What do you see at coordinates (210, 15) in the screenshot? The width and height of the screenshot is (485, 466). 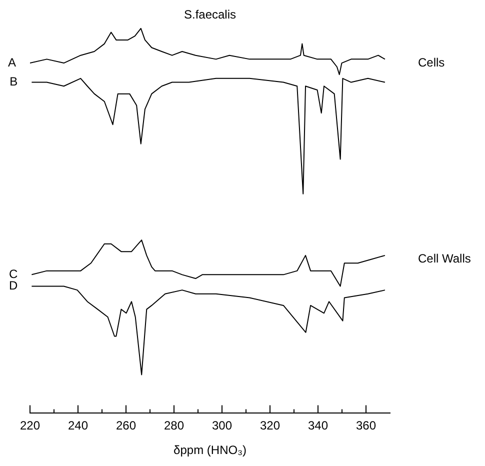 I see `chart-title: S.faecalis` at bounding box center [210, 15].